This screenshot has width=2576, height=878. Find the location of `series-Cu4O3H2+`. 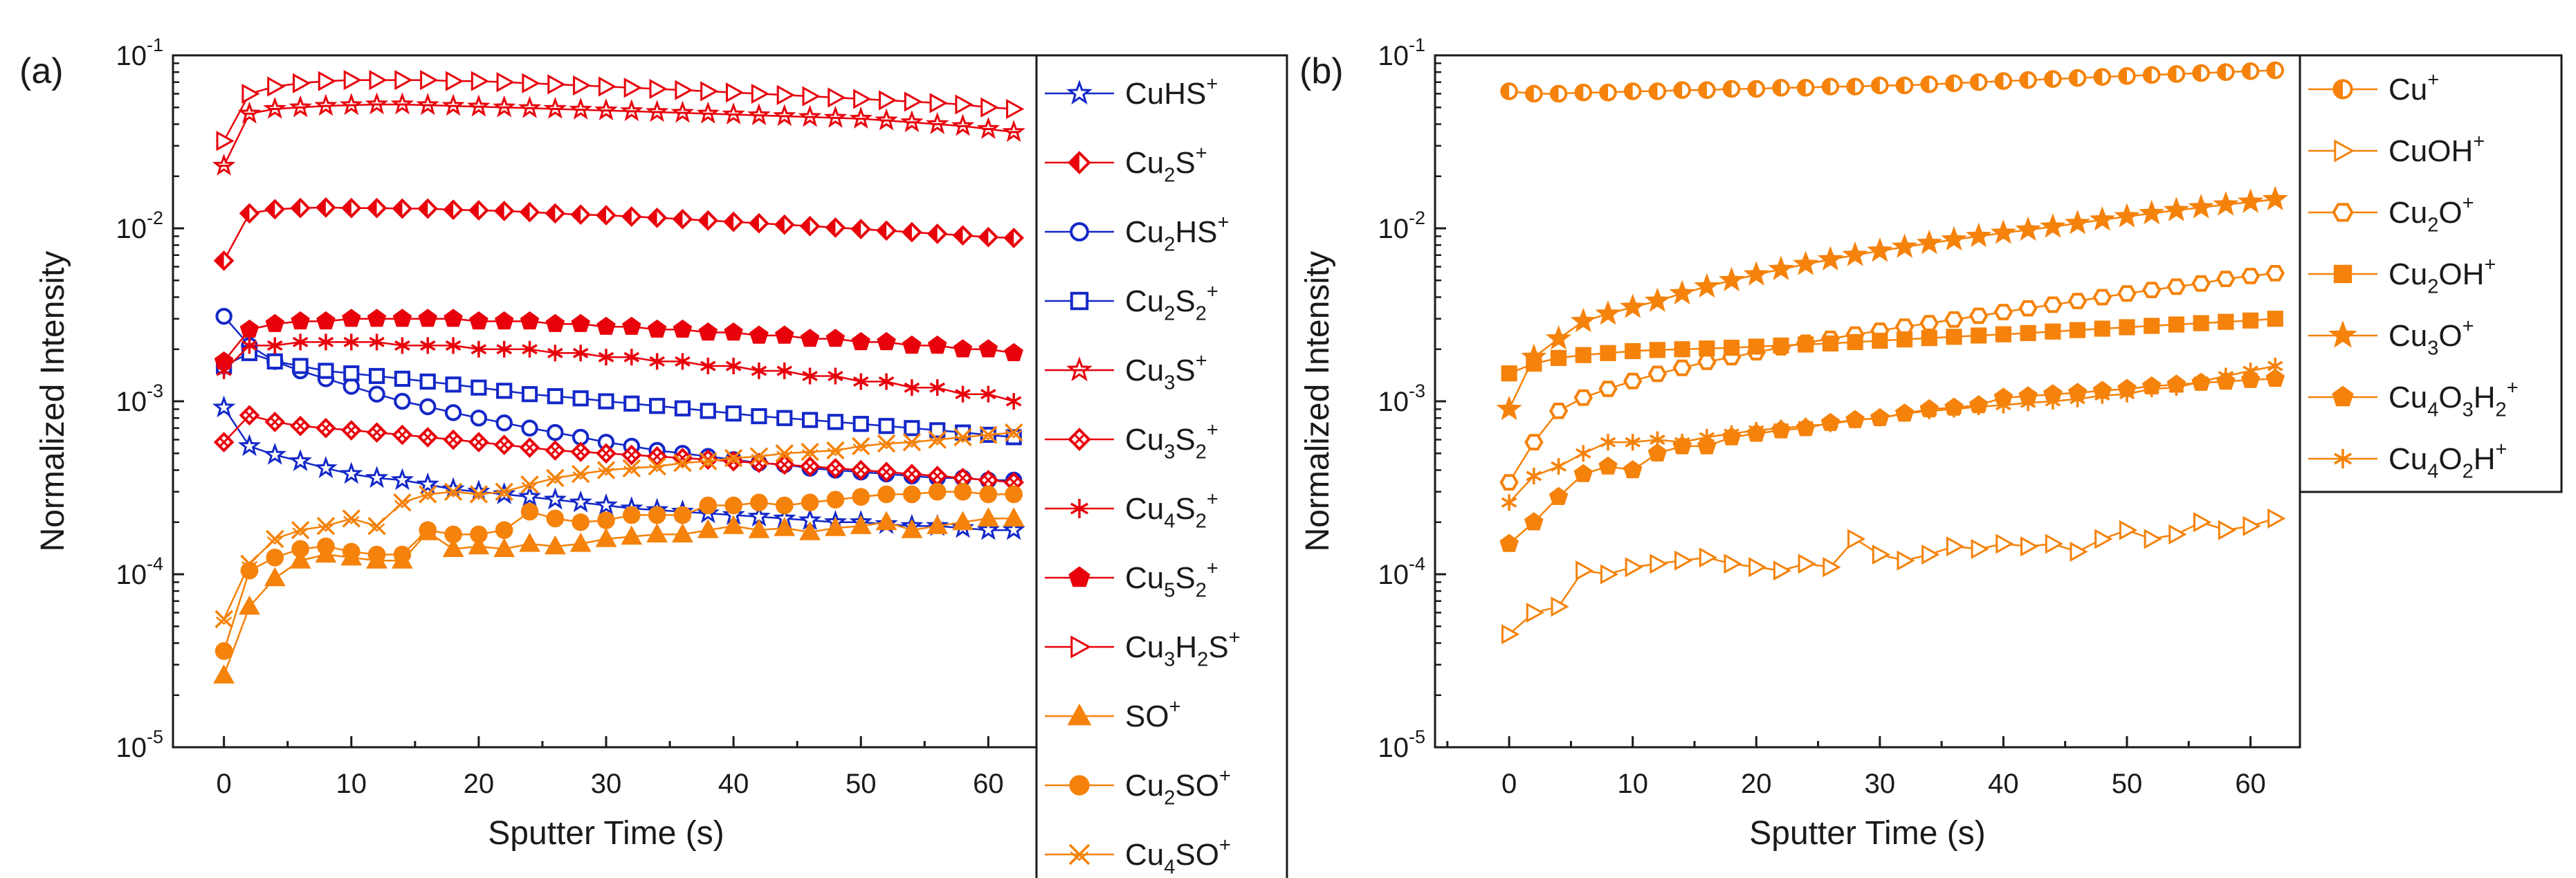

series-Cu4O3H2+ is located at coordinates (1892, 460).